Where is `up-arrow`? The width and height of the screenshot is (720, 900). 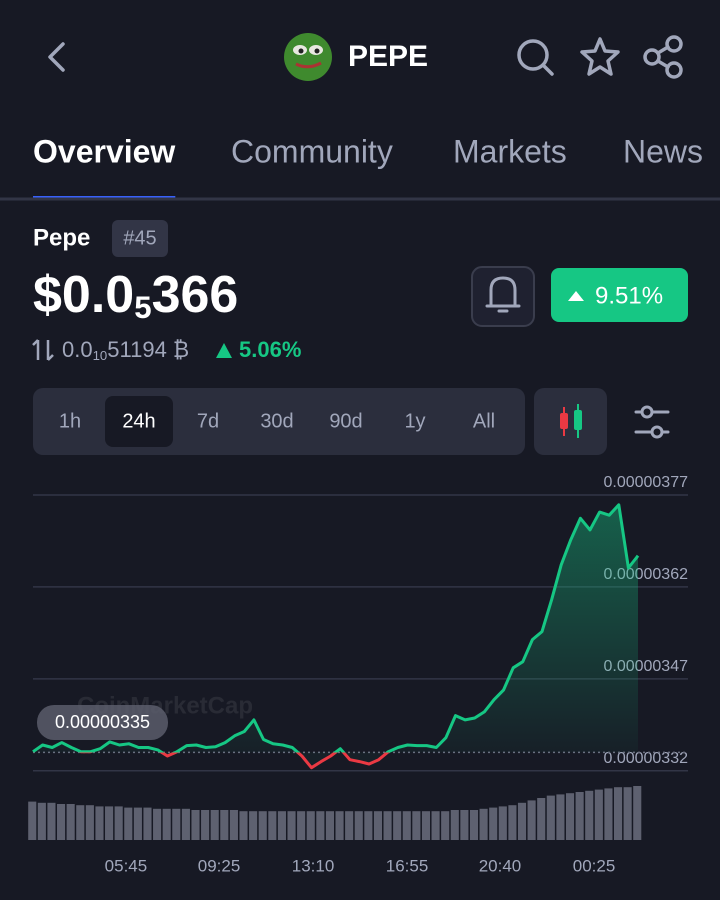 up-arrow is located at coordinates (576, 296).